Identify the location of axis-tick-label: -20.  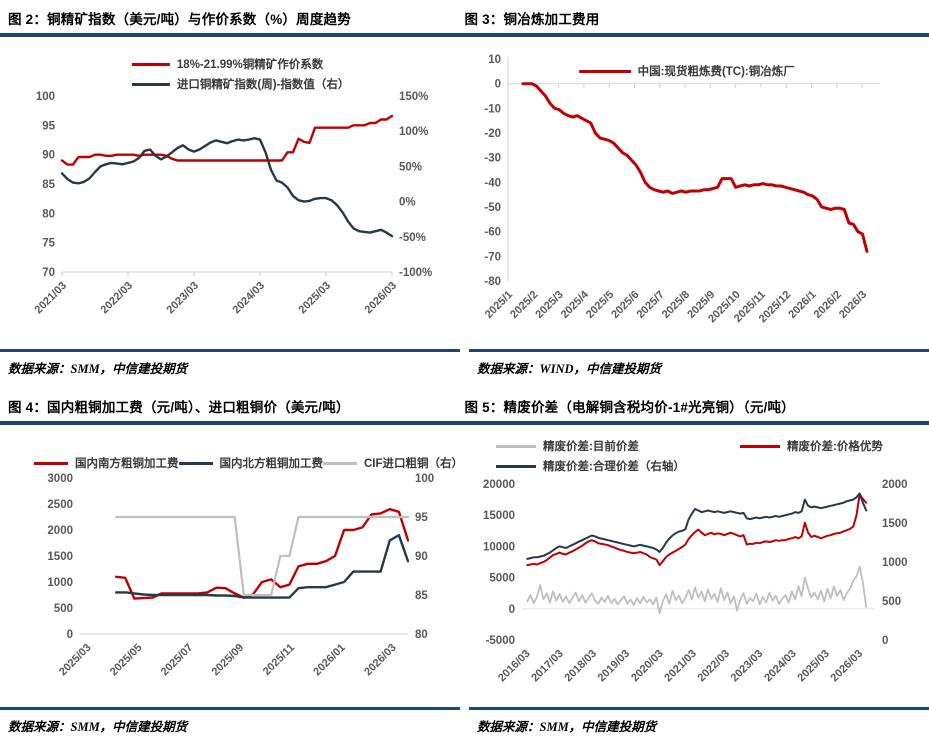
(492, 134).